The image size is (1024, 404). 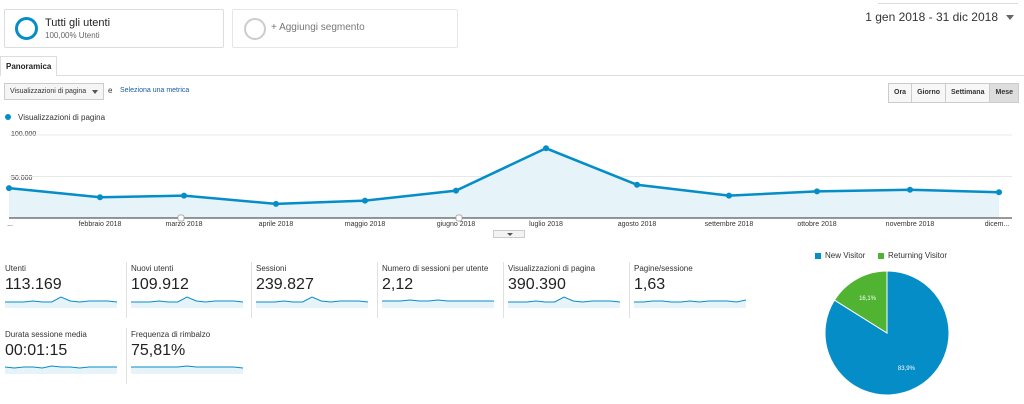 I want to click on metric-select: Visualizzazioni di pagina, so click(x=54, y=91).